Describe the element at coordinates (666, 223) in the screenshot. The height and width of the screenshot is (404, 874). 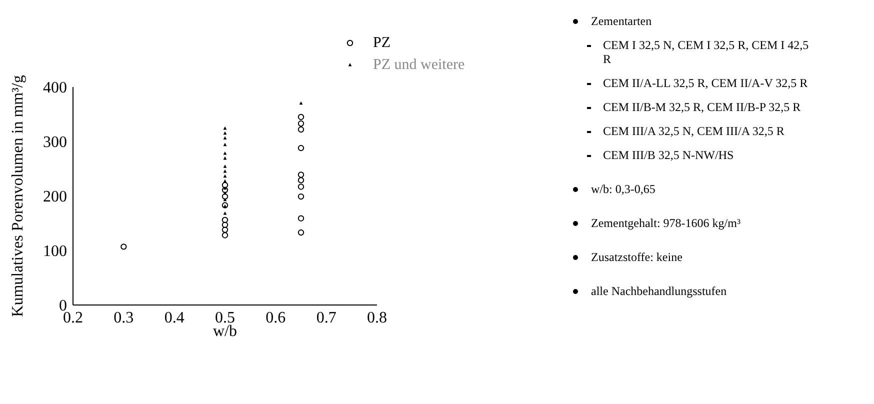
I see `text: Zementgehalt: 978-1606 kg/m³` at that location.